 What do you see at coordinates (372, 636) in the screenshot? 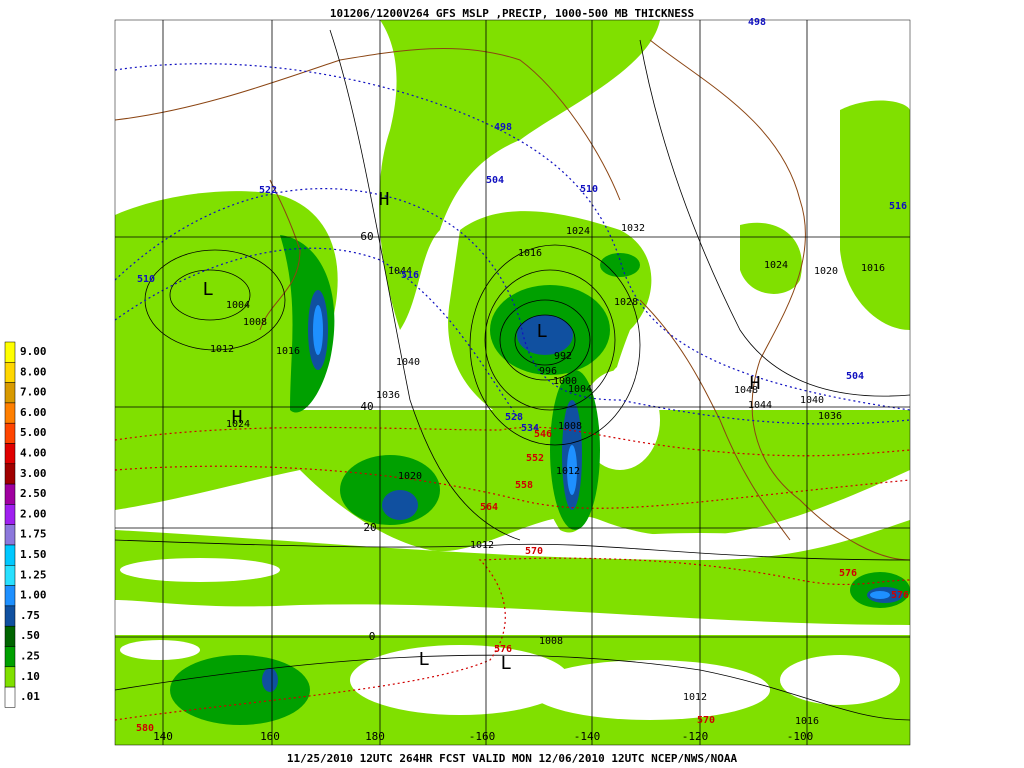
I see `lat-label: 0` at bounding box center [372, 636].